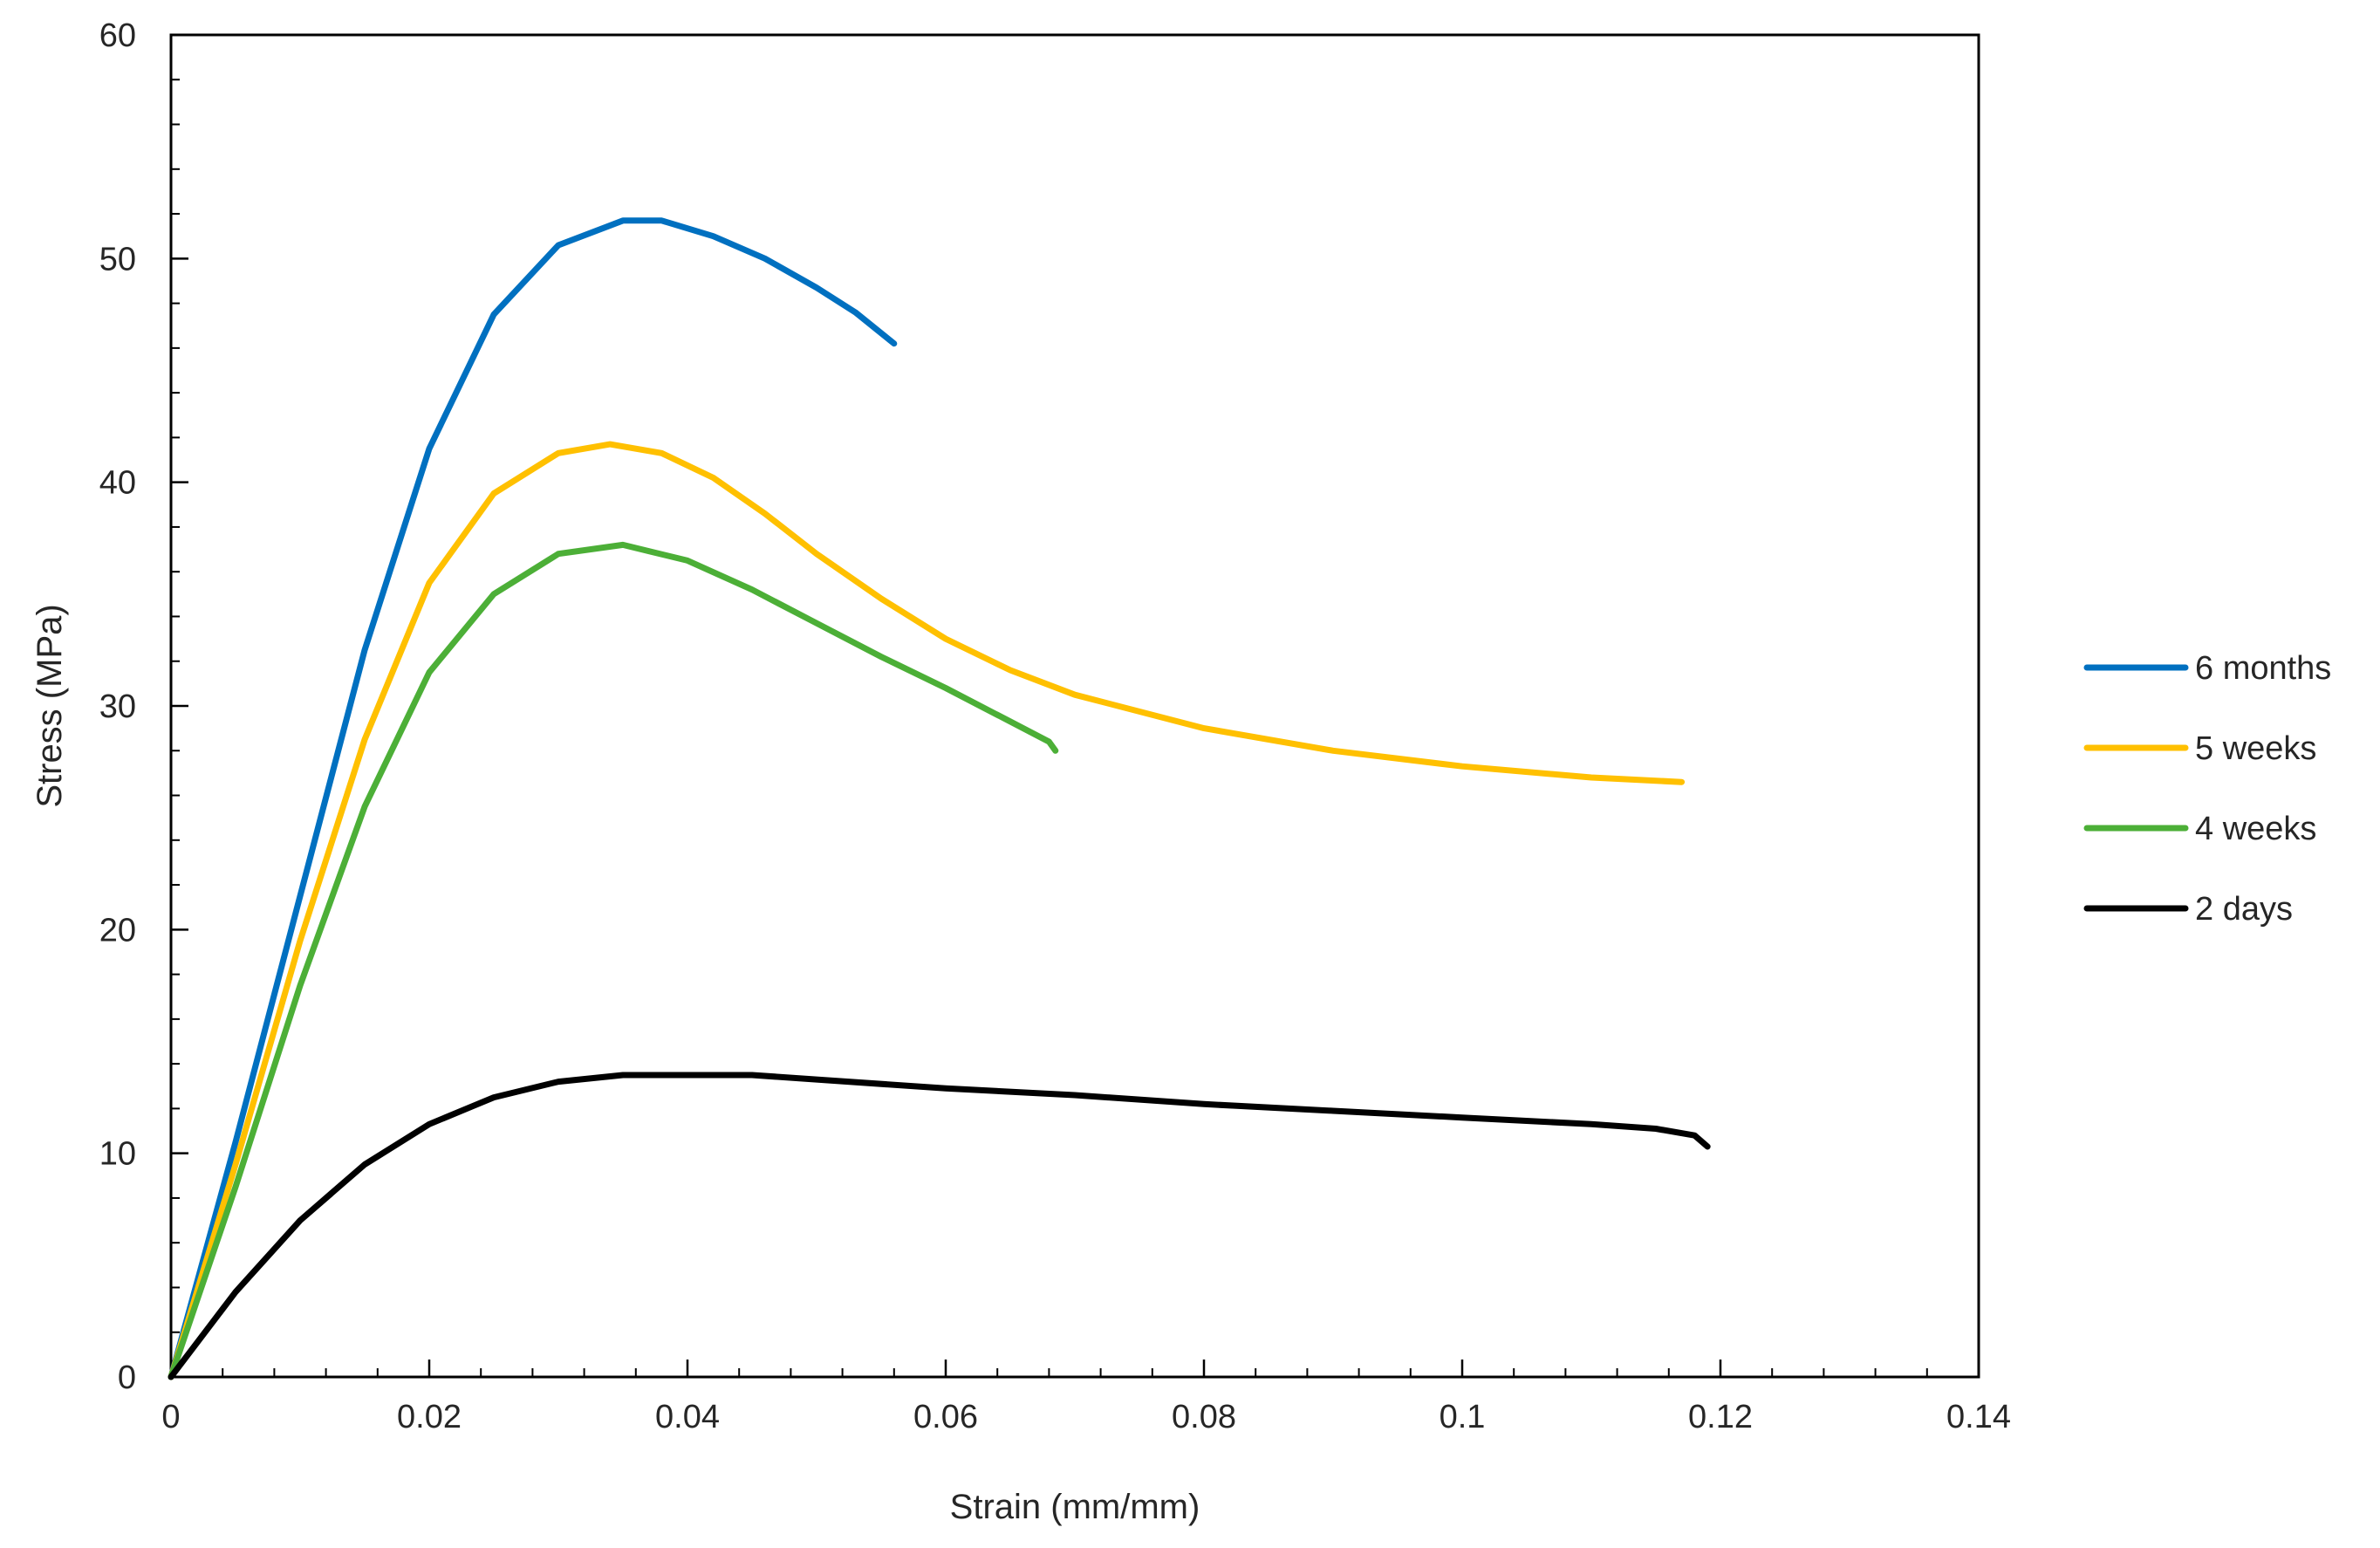 The image size is (2380, 1548). Describe the element at coordinates (1075, 1507) in the screenshot. I see `x-axis-title: Strain (mm/mm)` at that location.